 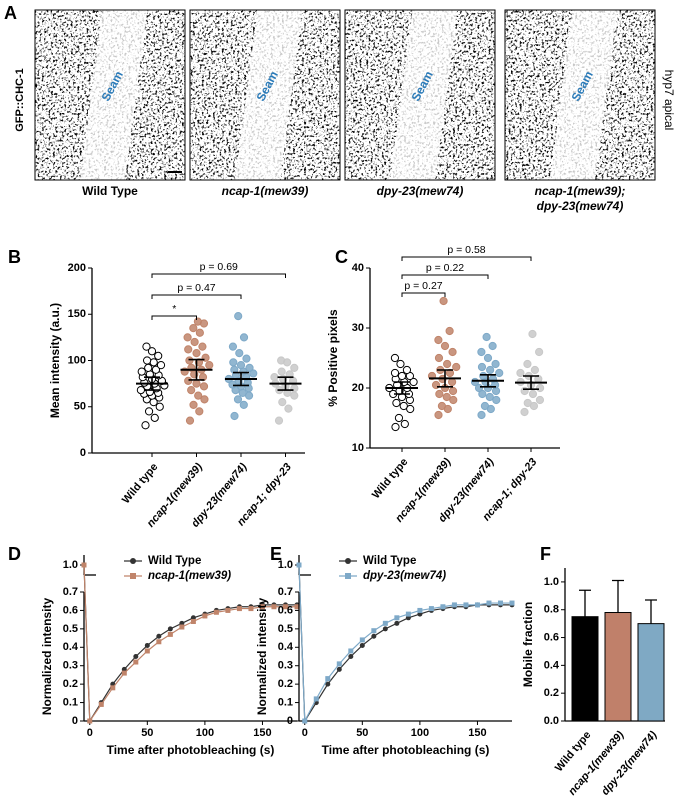 What do you see at coordinates (466, 250) in the screenshot?
I see `significance-label: p = 0.58` at bounding box center [466, 250].